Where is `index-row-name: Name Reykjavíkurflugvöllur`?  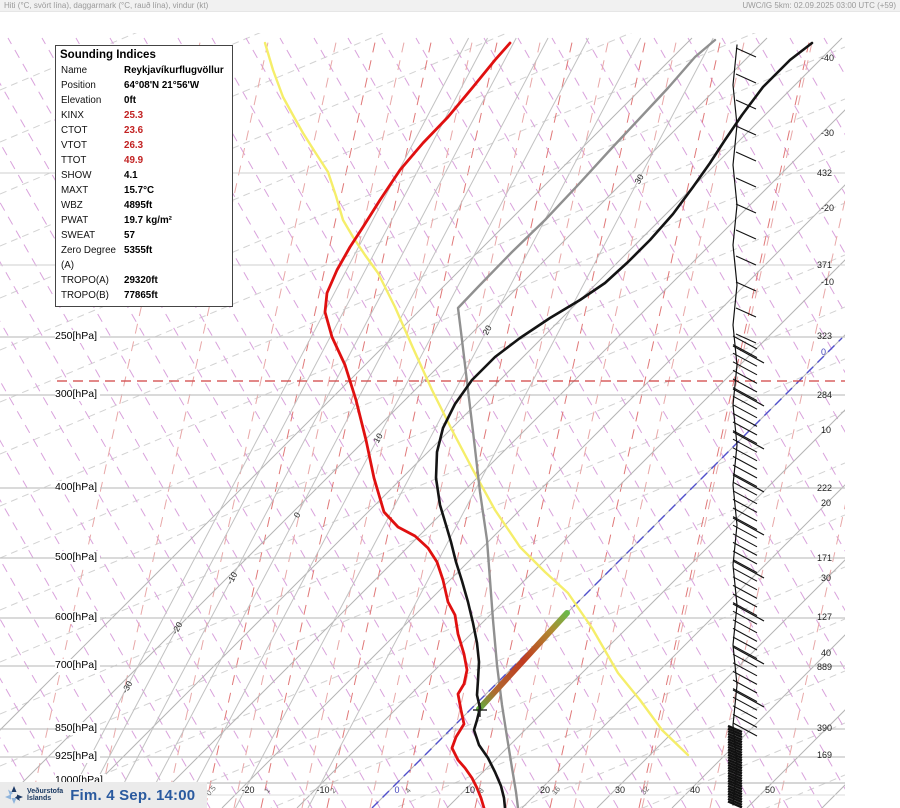
index-row-name: Name Reykjavíkurflugvöllur is located at coordinates (144, 70).